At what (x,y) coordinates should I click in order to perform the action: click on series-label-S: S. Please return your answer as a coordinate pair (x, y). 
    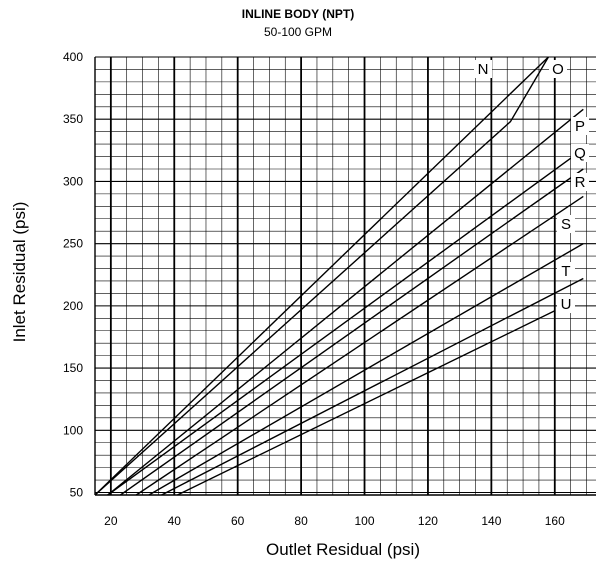
    Looking at the image, I should click on (566, 224).